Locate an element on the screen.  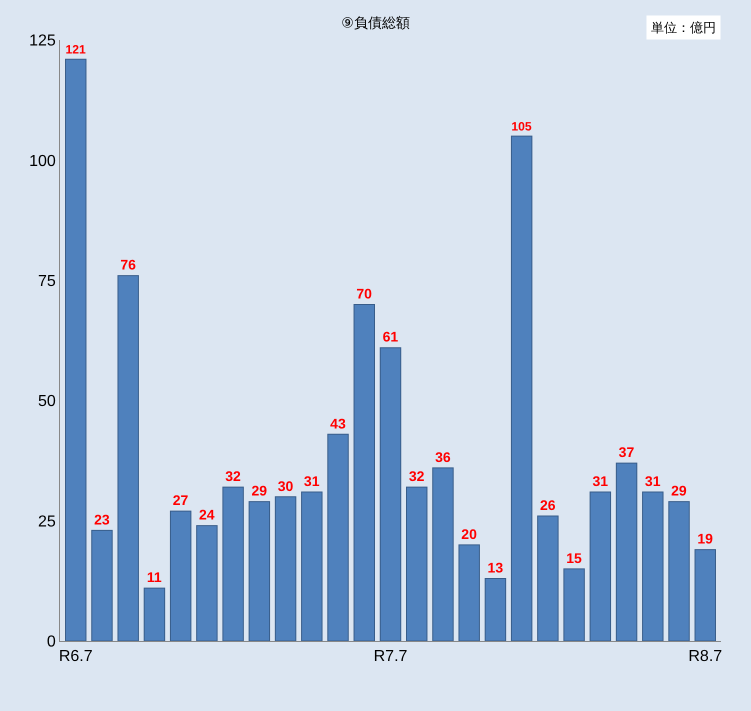
chart-title: ⑨負債総額 is located at coordinates (375, 22).